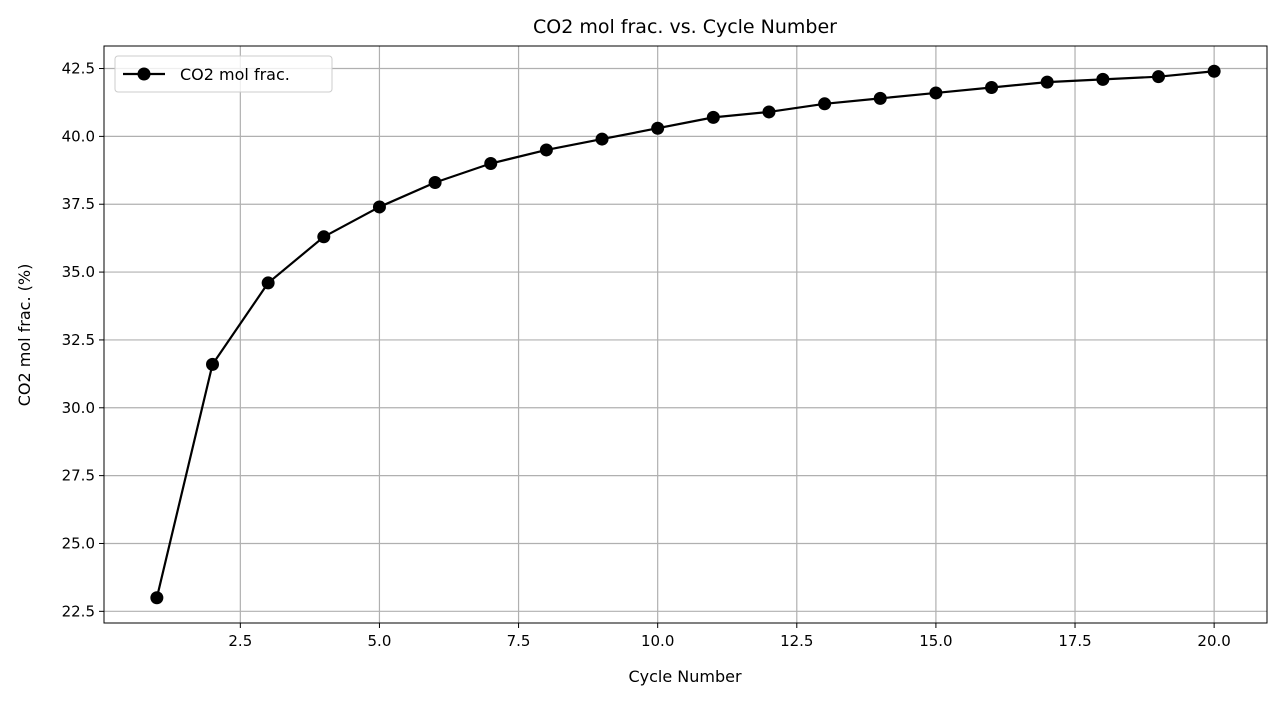 Image resolution: width=1281 pixels, height=706 pixels. I want to click on legend: CO2 mol frac., so click(223, 74).